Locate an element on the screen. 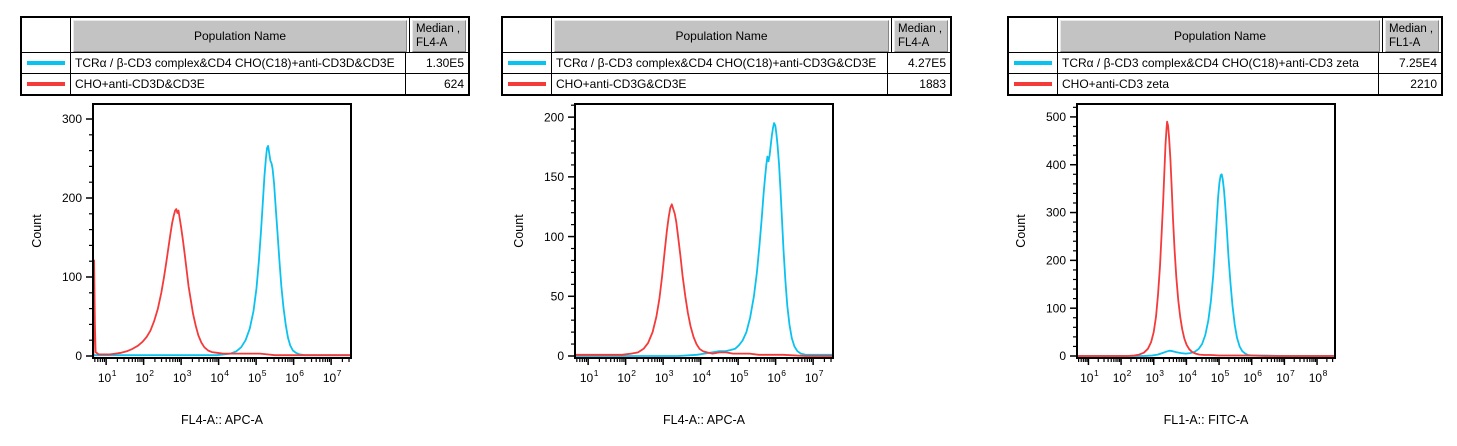 This screenshot has height=446, width=1457. median-value: 1.30E5 is located at coordinates (436, 63).